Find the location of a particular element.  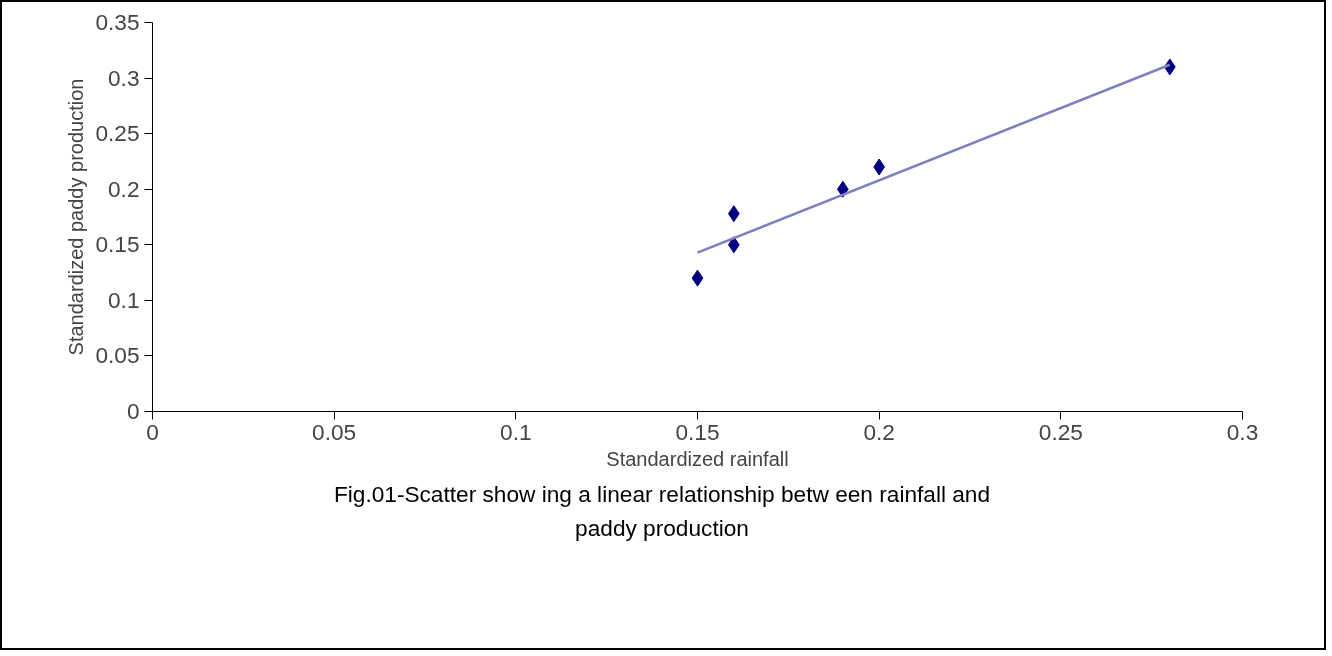

y-tick-label: 0.1 is located at coordinates (124, 299).